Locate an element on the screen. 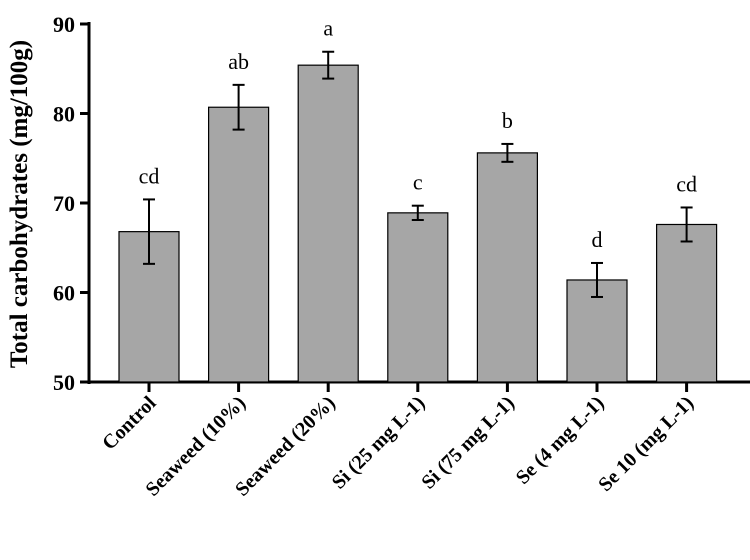 This screenshot has height=560, width=750. significance-label: b is located at coordinates (507, 120).